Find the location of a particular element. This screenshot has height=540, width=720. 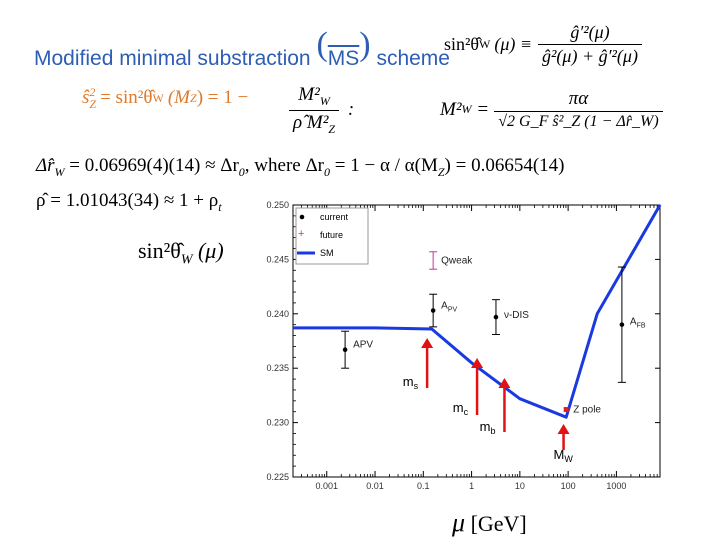

defn-den: ĝ²(μ) + ĝ′²(μ) is located at coordinates (590, 56).